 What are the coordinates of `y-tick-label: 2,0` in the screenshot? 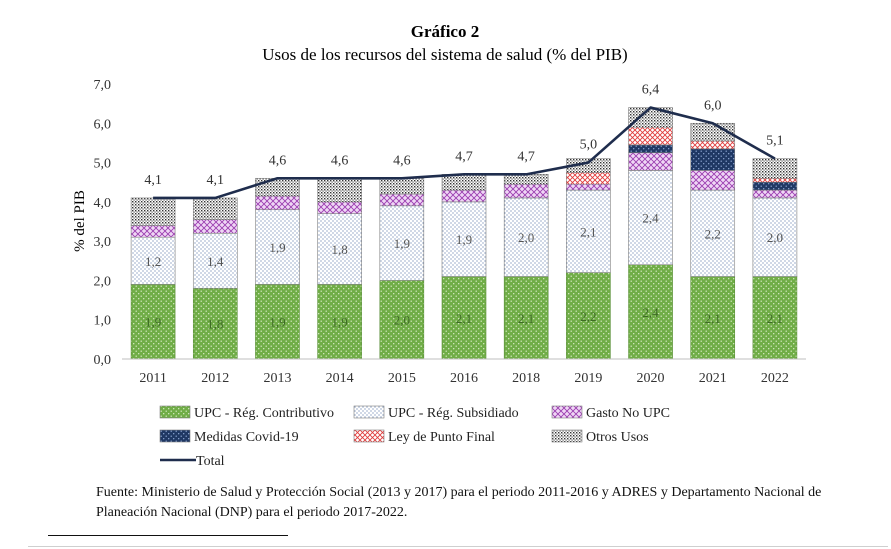 It's located at (103, 281).